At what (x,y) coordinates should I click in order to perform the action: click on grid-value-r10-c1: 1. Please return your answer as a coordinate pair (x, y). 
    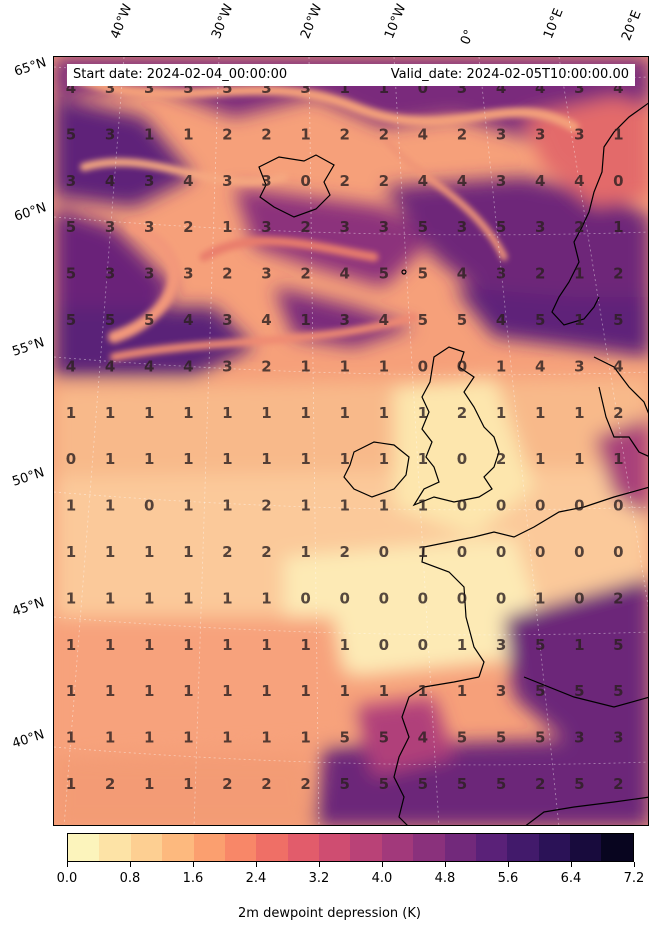
    Looking at the image, I should click on (110, 552).